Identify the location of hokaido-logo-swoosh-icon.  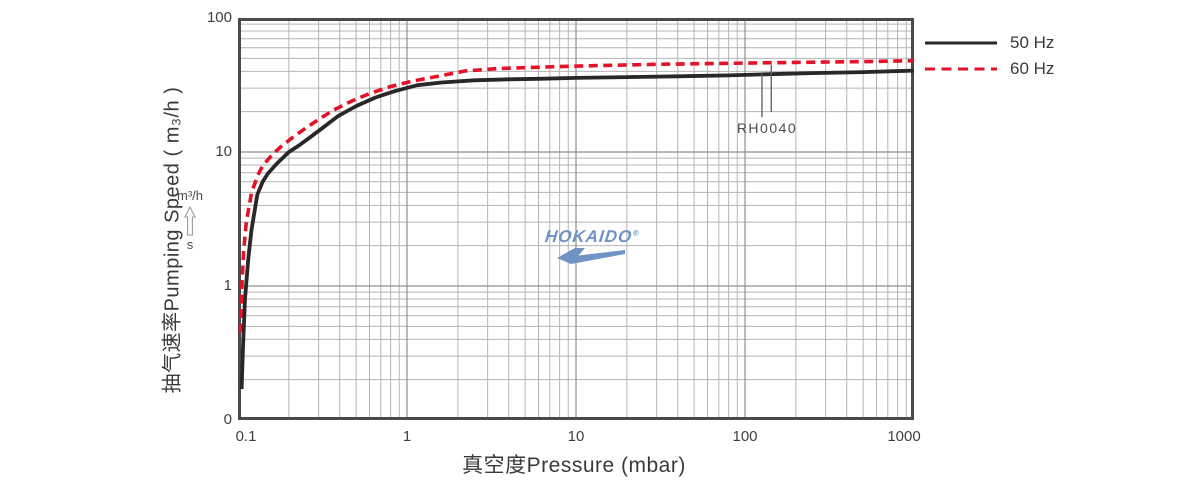
(591, 256).